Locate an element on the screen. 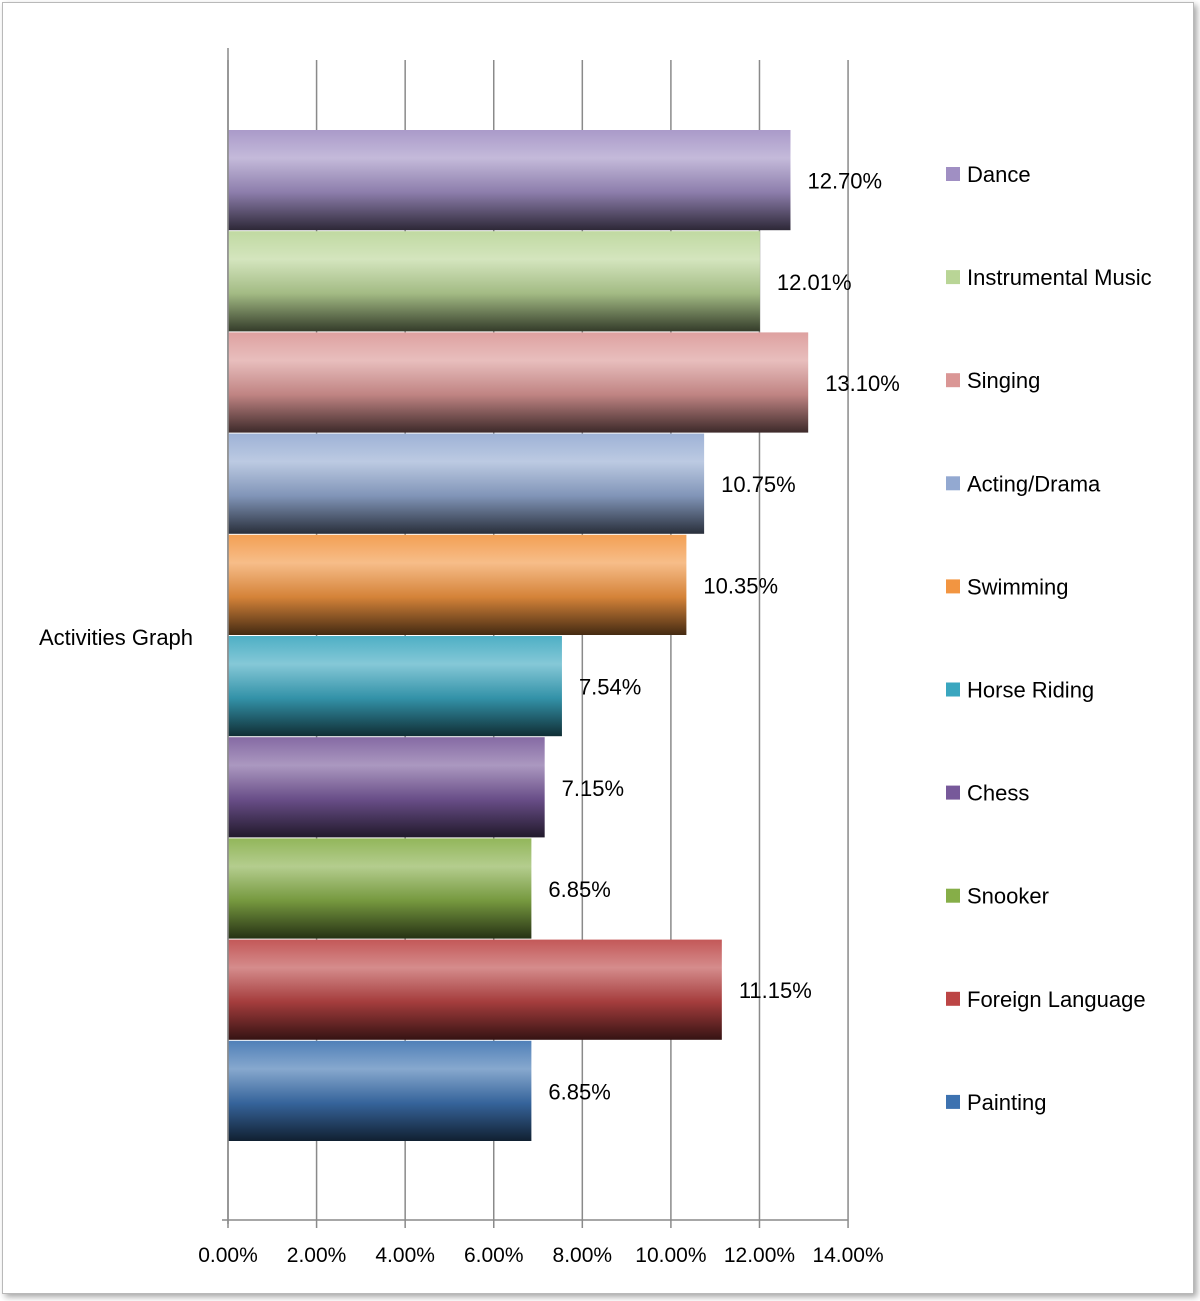 The image size is (1200, 1301). legend-label: Chess is located at coordinates (998, 793).